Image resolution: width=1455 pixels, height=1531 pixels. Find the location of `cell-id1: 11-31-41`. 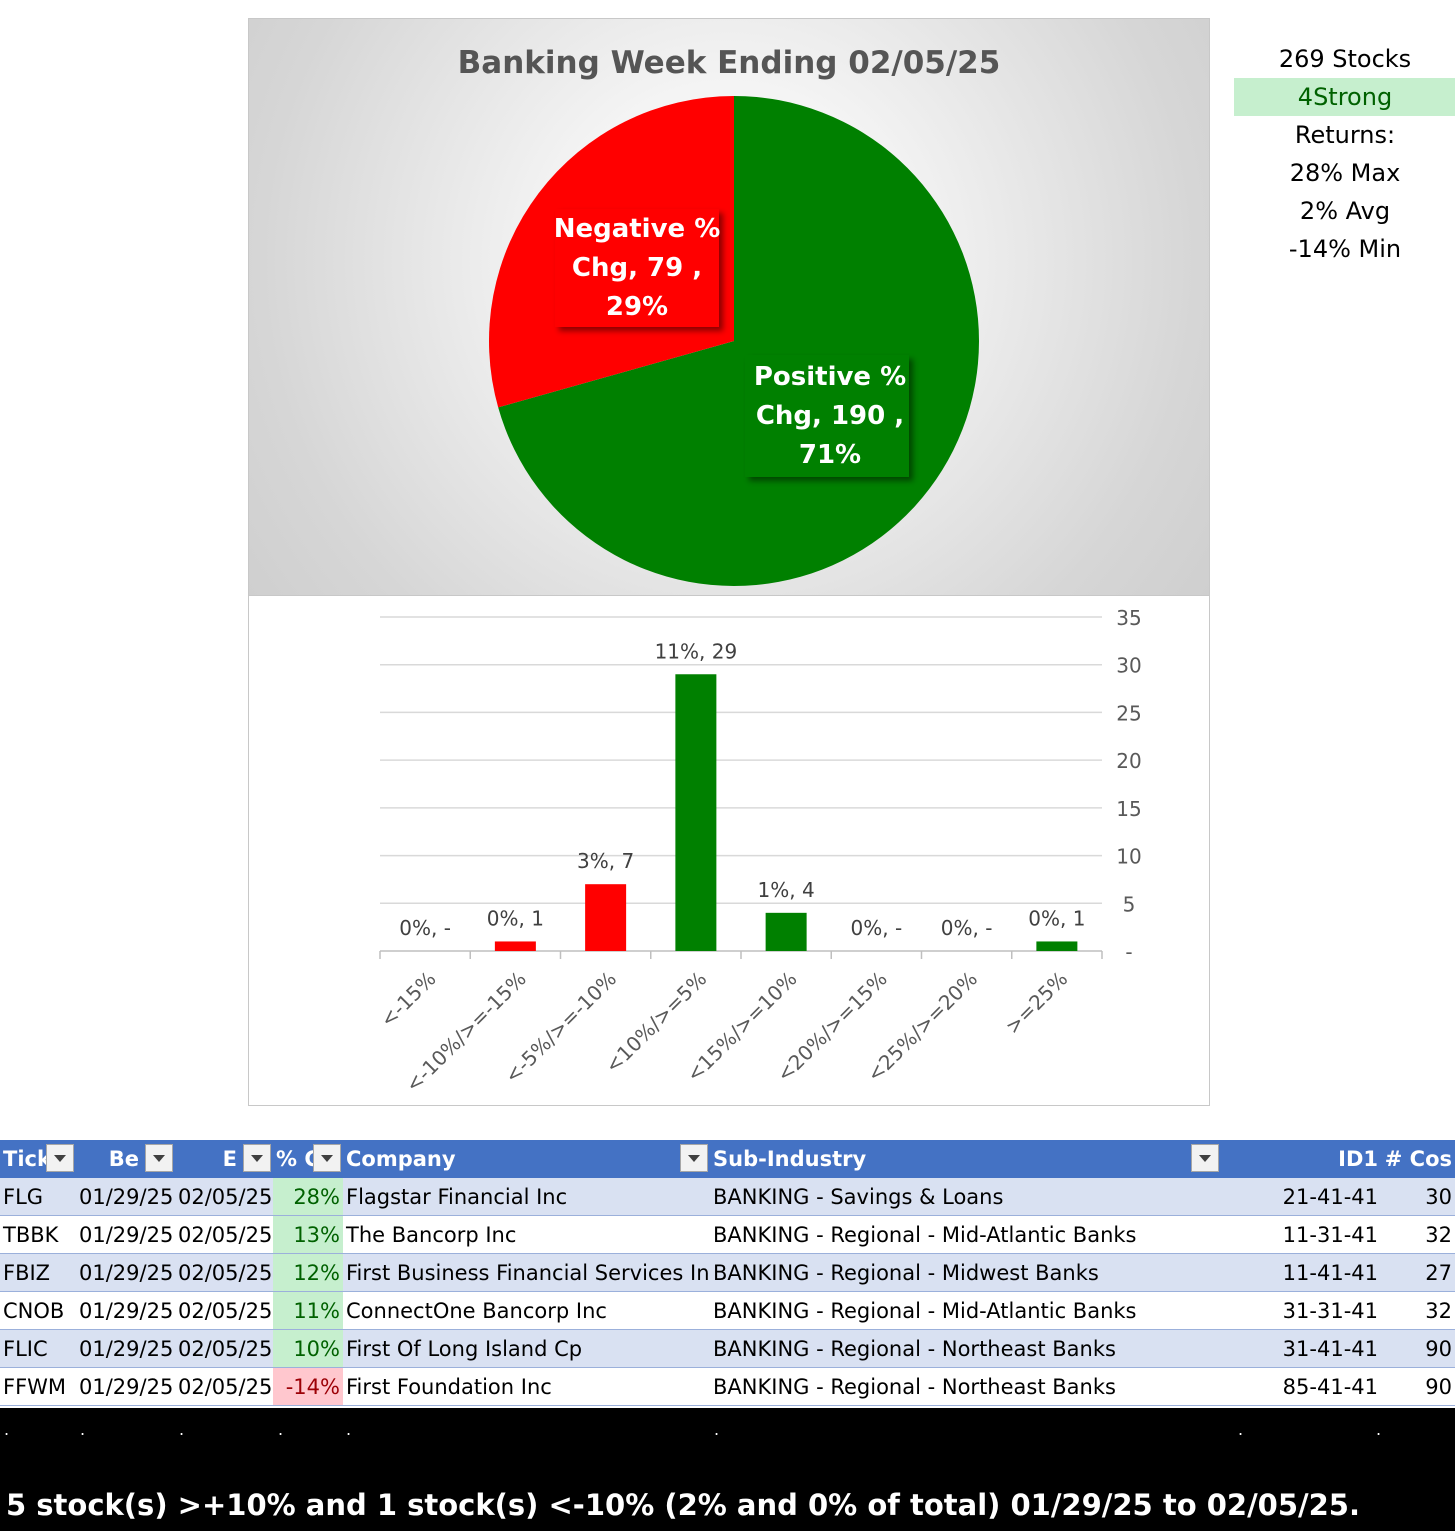

cell-id1: 11-31-41 is located at coordinates (1309, 1234).